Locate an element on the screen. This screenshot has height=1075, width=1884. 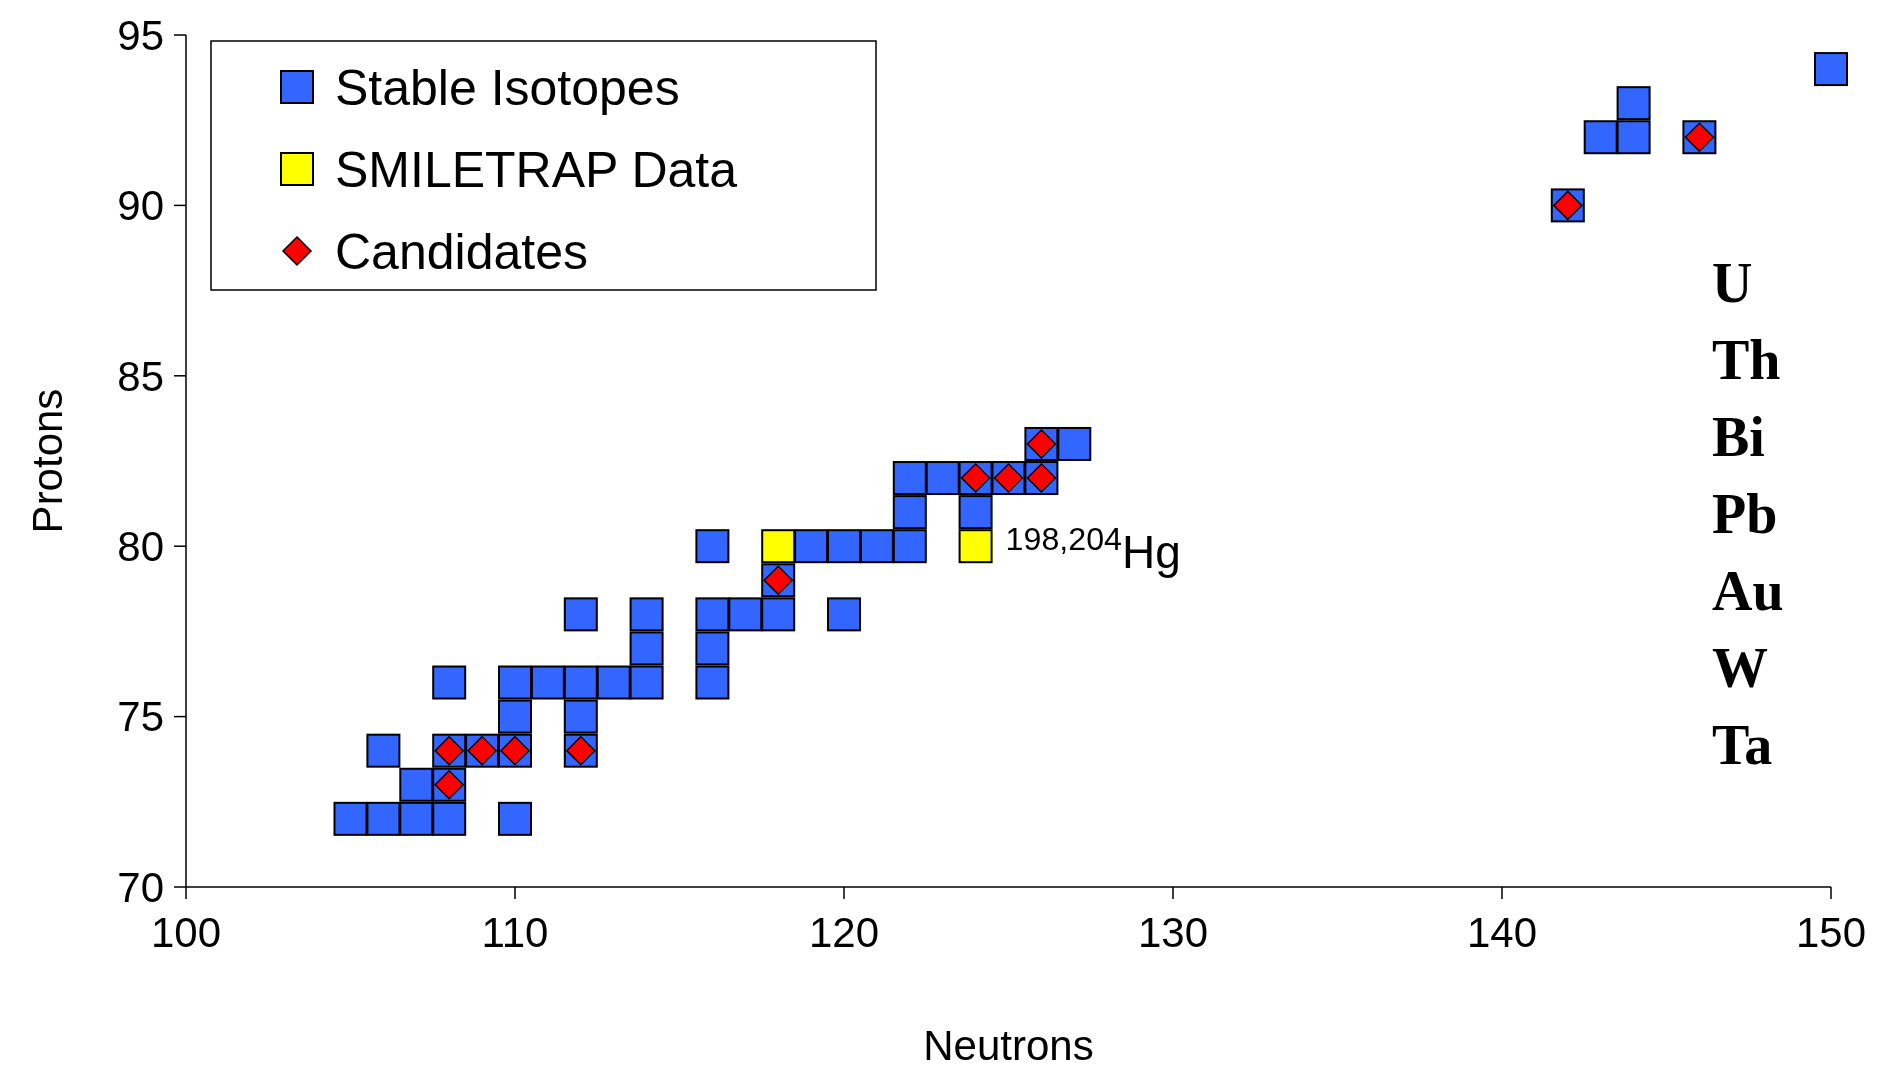
annotation: Ta is located at coordinates (1742, 745).